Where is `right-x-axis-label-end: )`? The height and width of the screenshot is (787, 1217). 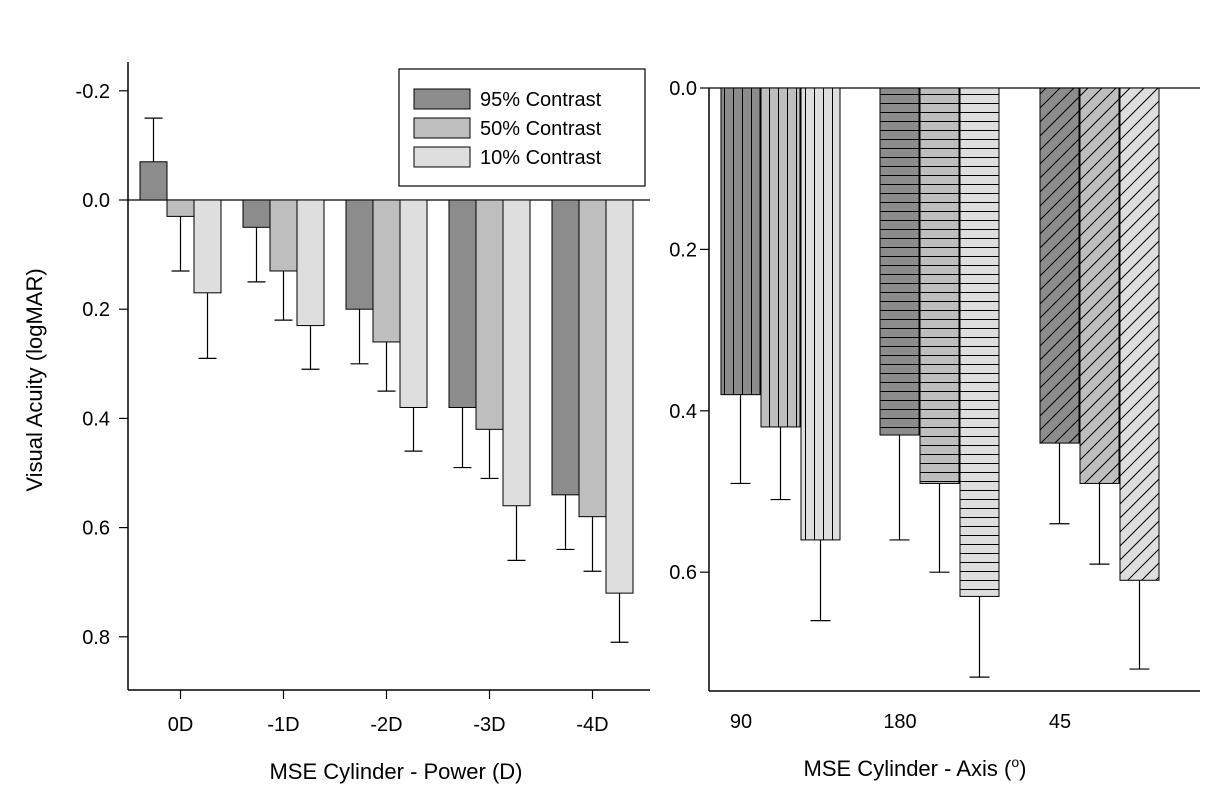 right-x-axis-label-end: ) is located at coordinates (1022, 768).